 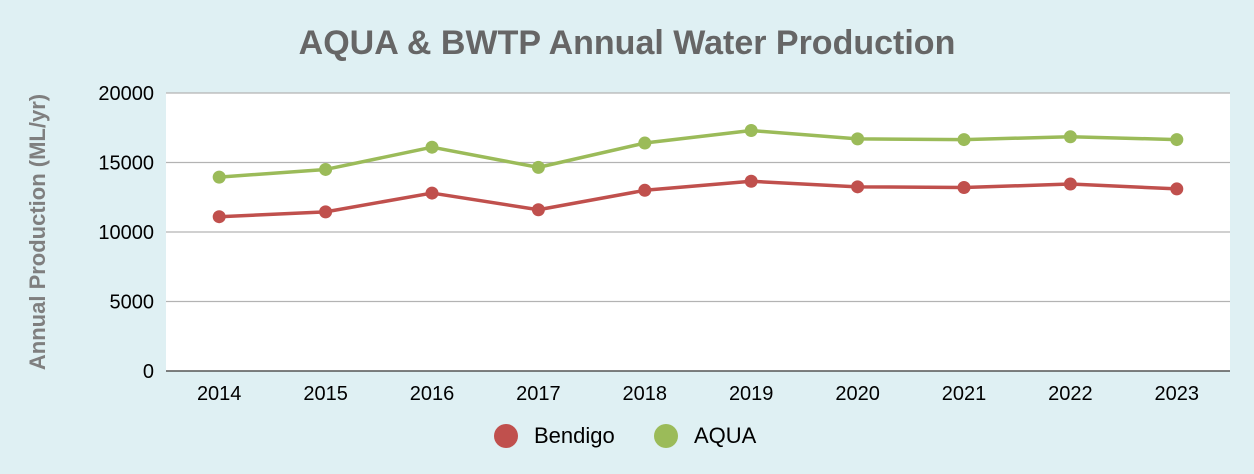 I want to click on data-point-bendigo-2019, so click(x=751, y=181).